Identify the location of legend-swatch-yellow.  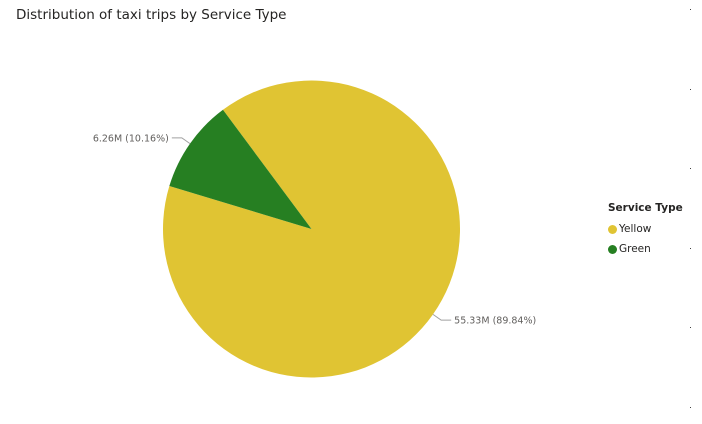
(612, 229).